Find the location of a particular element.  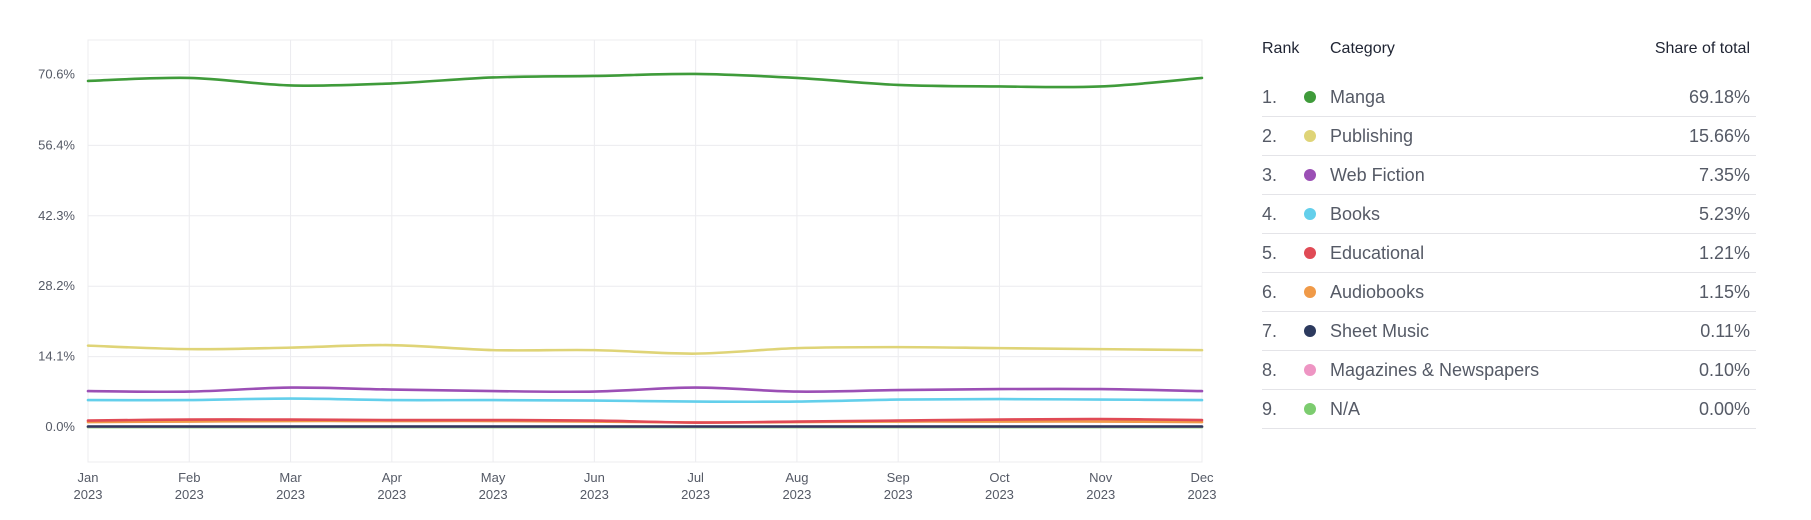

ranking-row: 9. N/A 0.00% is located at coordinates (1509, 409).